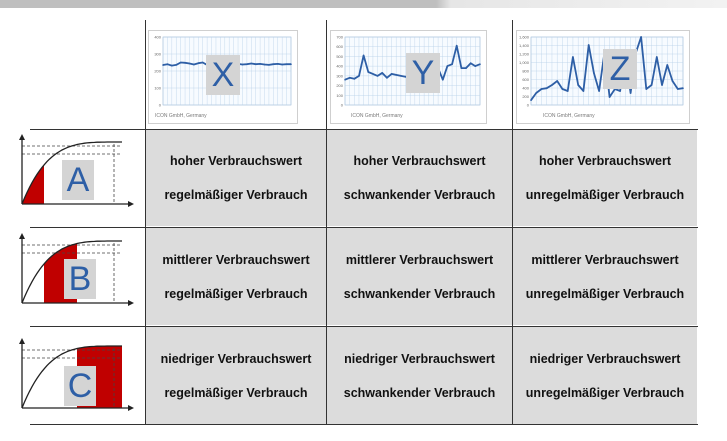  What do you see at coordinates (419, 259) in the screenshot?
I see `cell-b-y-value: mittlerer Verbrauchswert` at bounding box center [419, 259].